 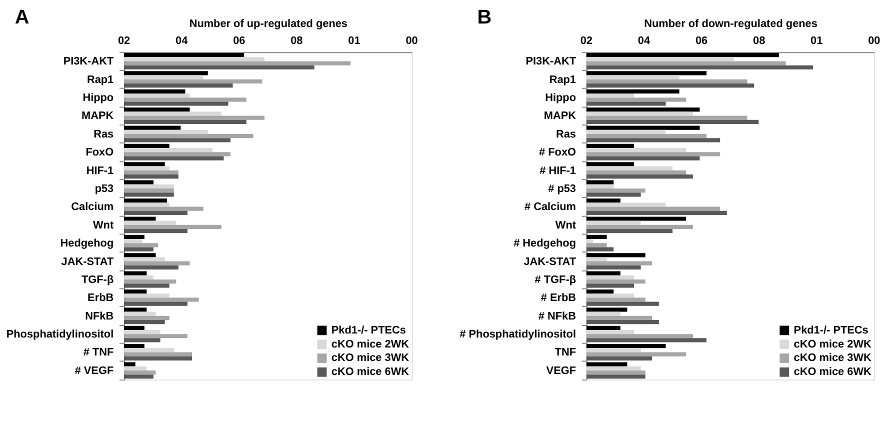 I want to click on text: 01, so click(x=354, y=41).